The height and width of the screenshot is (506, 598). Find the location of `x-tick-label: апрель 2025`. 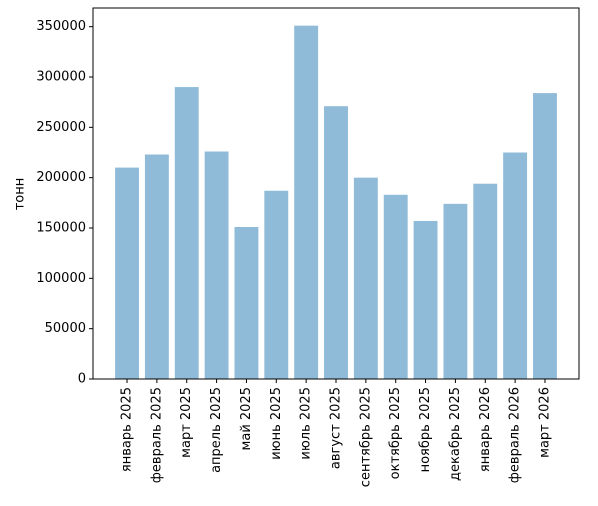

x-tick-label: апрель 2025 is located at coordinates (216, 430).